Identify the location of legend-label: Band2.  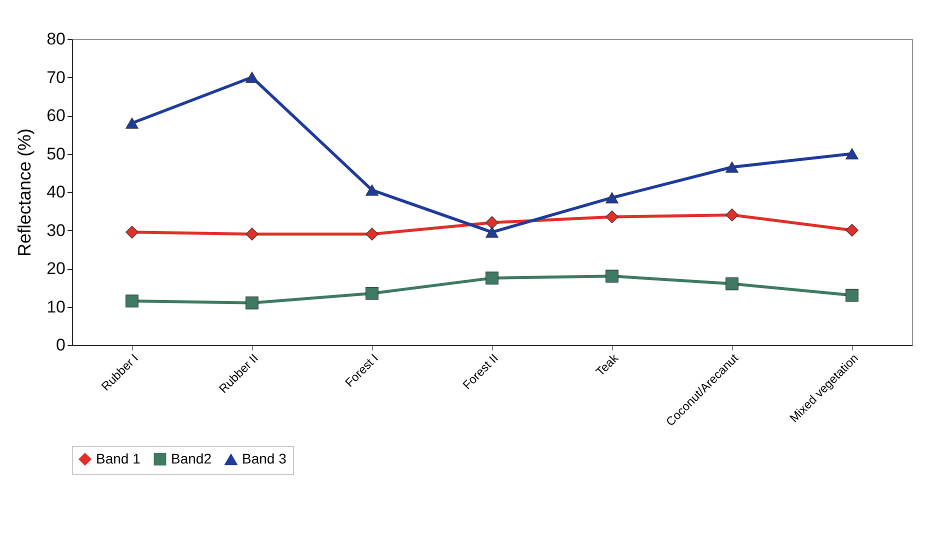
(191, 458).